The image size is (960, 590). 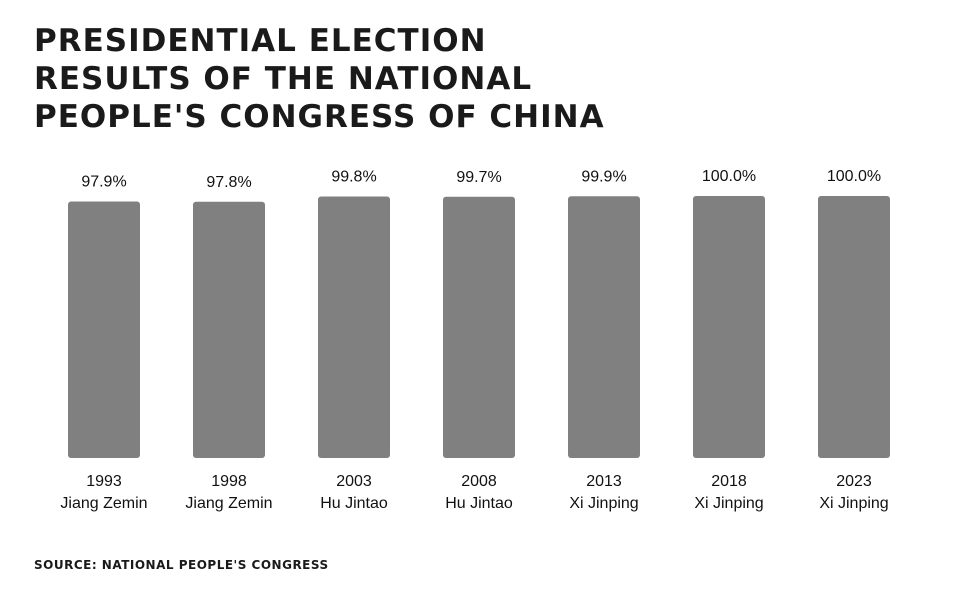 I want to click on x-label-year-1998: 1998, so click(x=229, y=481).